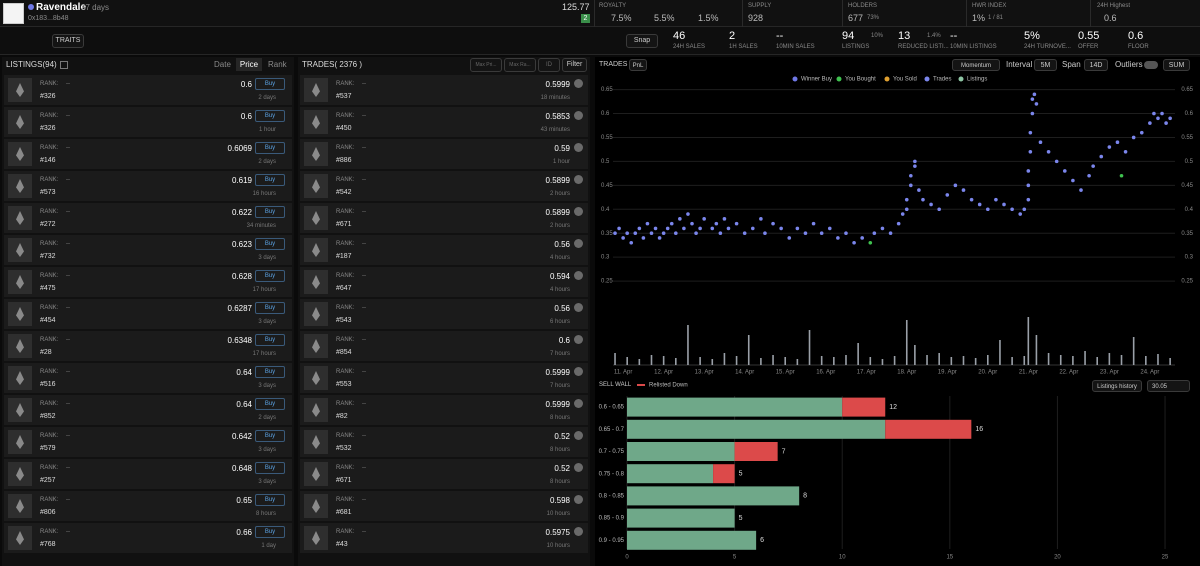 This screenshot has height=566, width=1200. I want to click on token-id: #553, so click(344, 384).